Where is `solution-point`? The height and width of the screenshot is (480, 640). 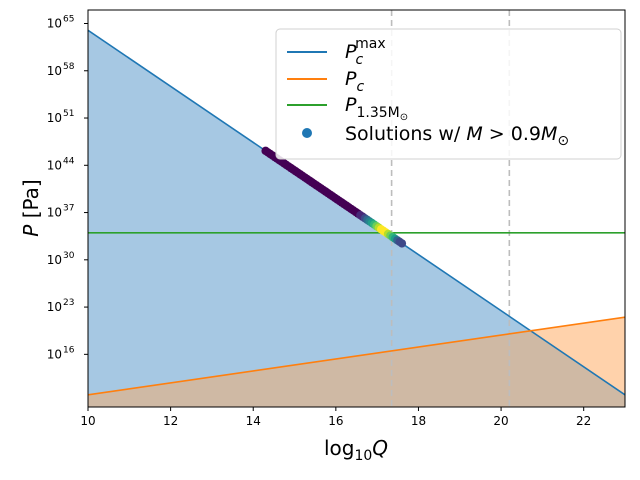 solution-point is located at coordinates (402, 243).